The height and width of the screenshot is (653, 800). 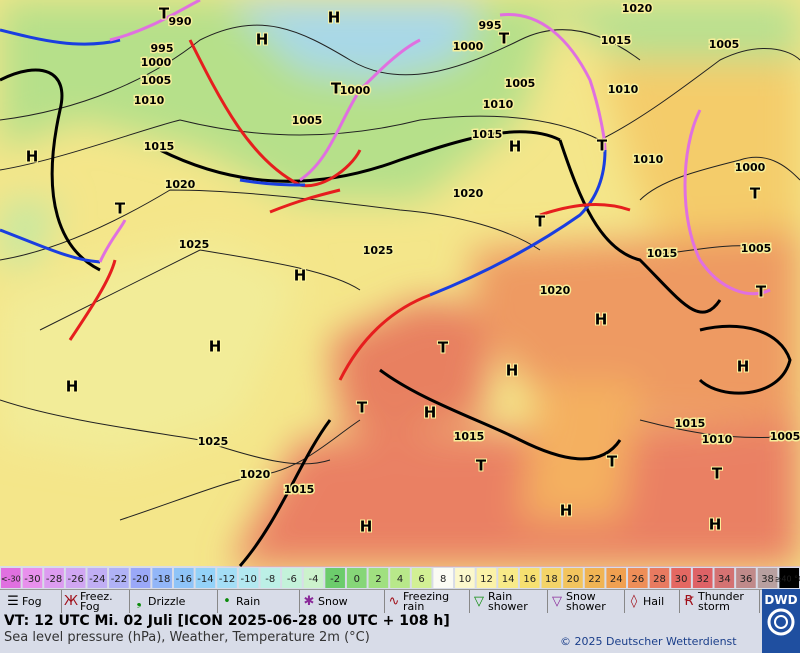 I want to click on scale-label: 2, so click(x=378, y=579).